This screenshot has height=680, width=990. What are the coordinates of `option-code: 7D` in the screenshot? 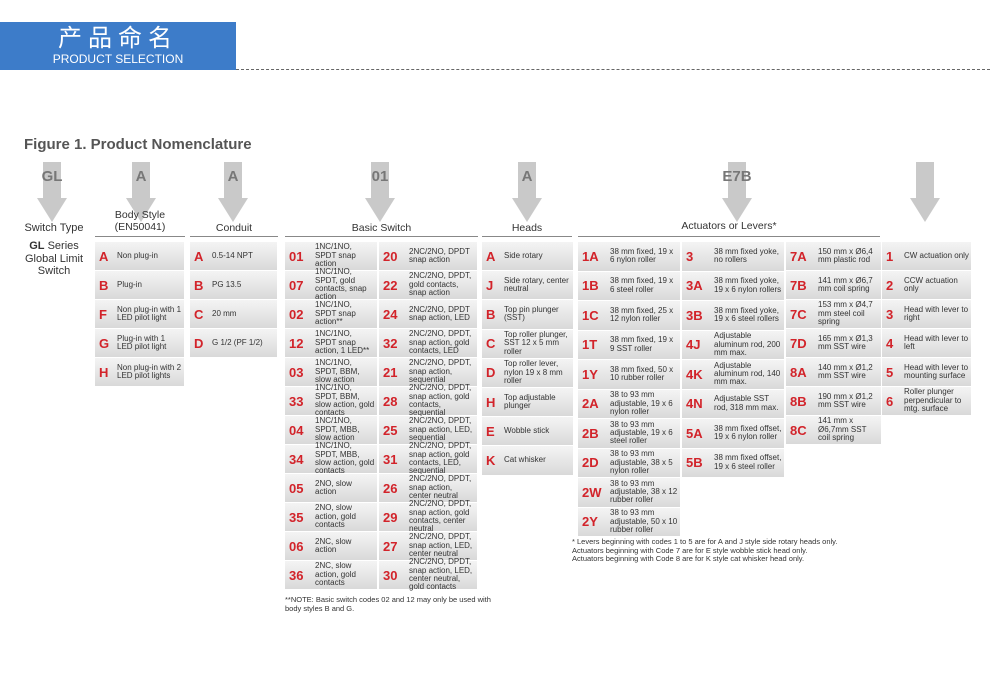 It's located at (798, 343).